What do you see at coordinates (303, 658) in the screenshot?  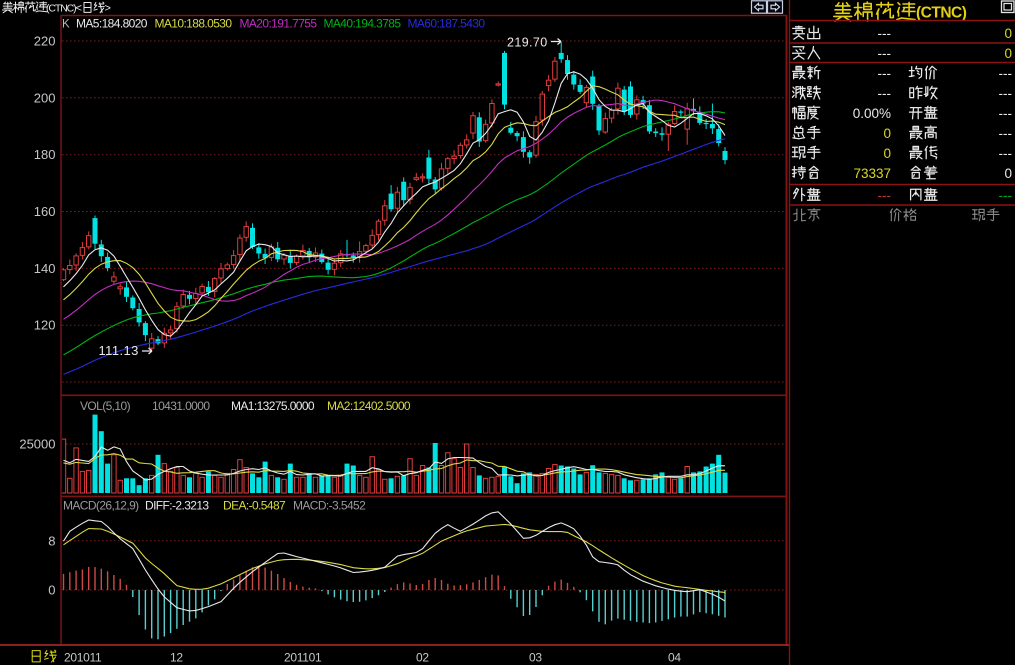 I see `svg-text: 201101` at bounding box center [303, 658].